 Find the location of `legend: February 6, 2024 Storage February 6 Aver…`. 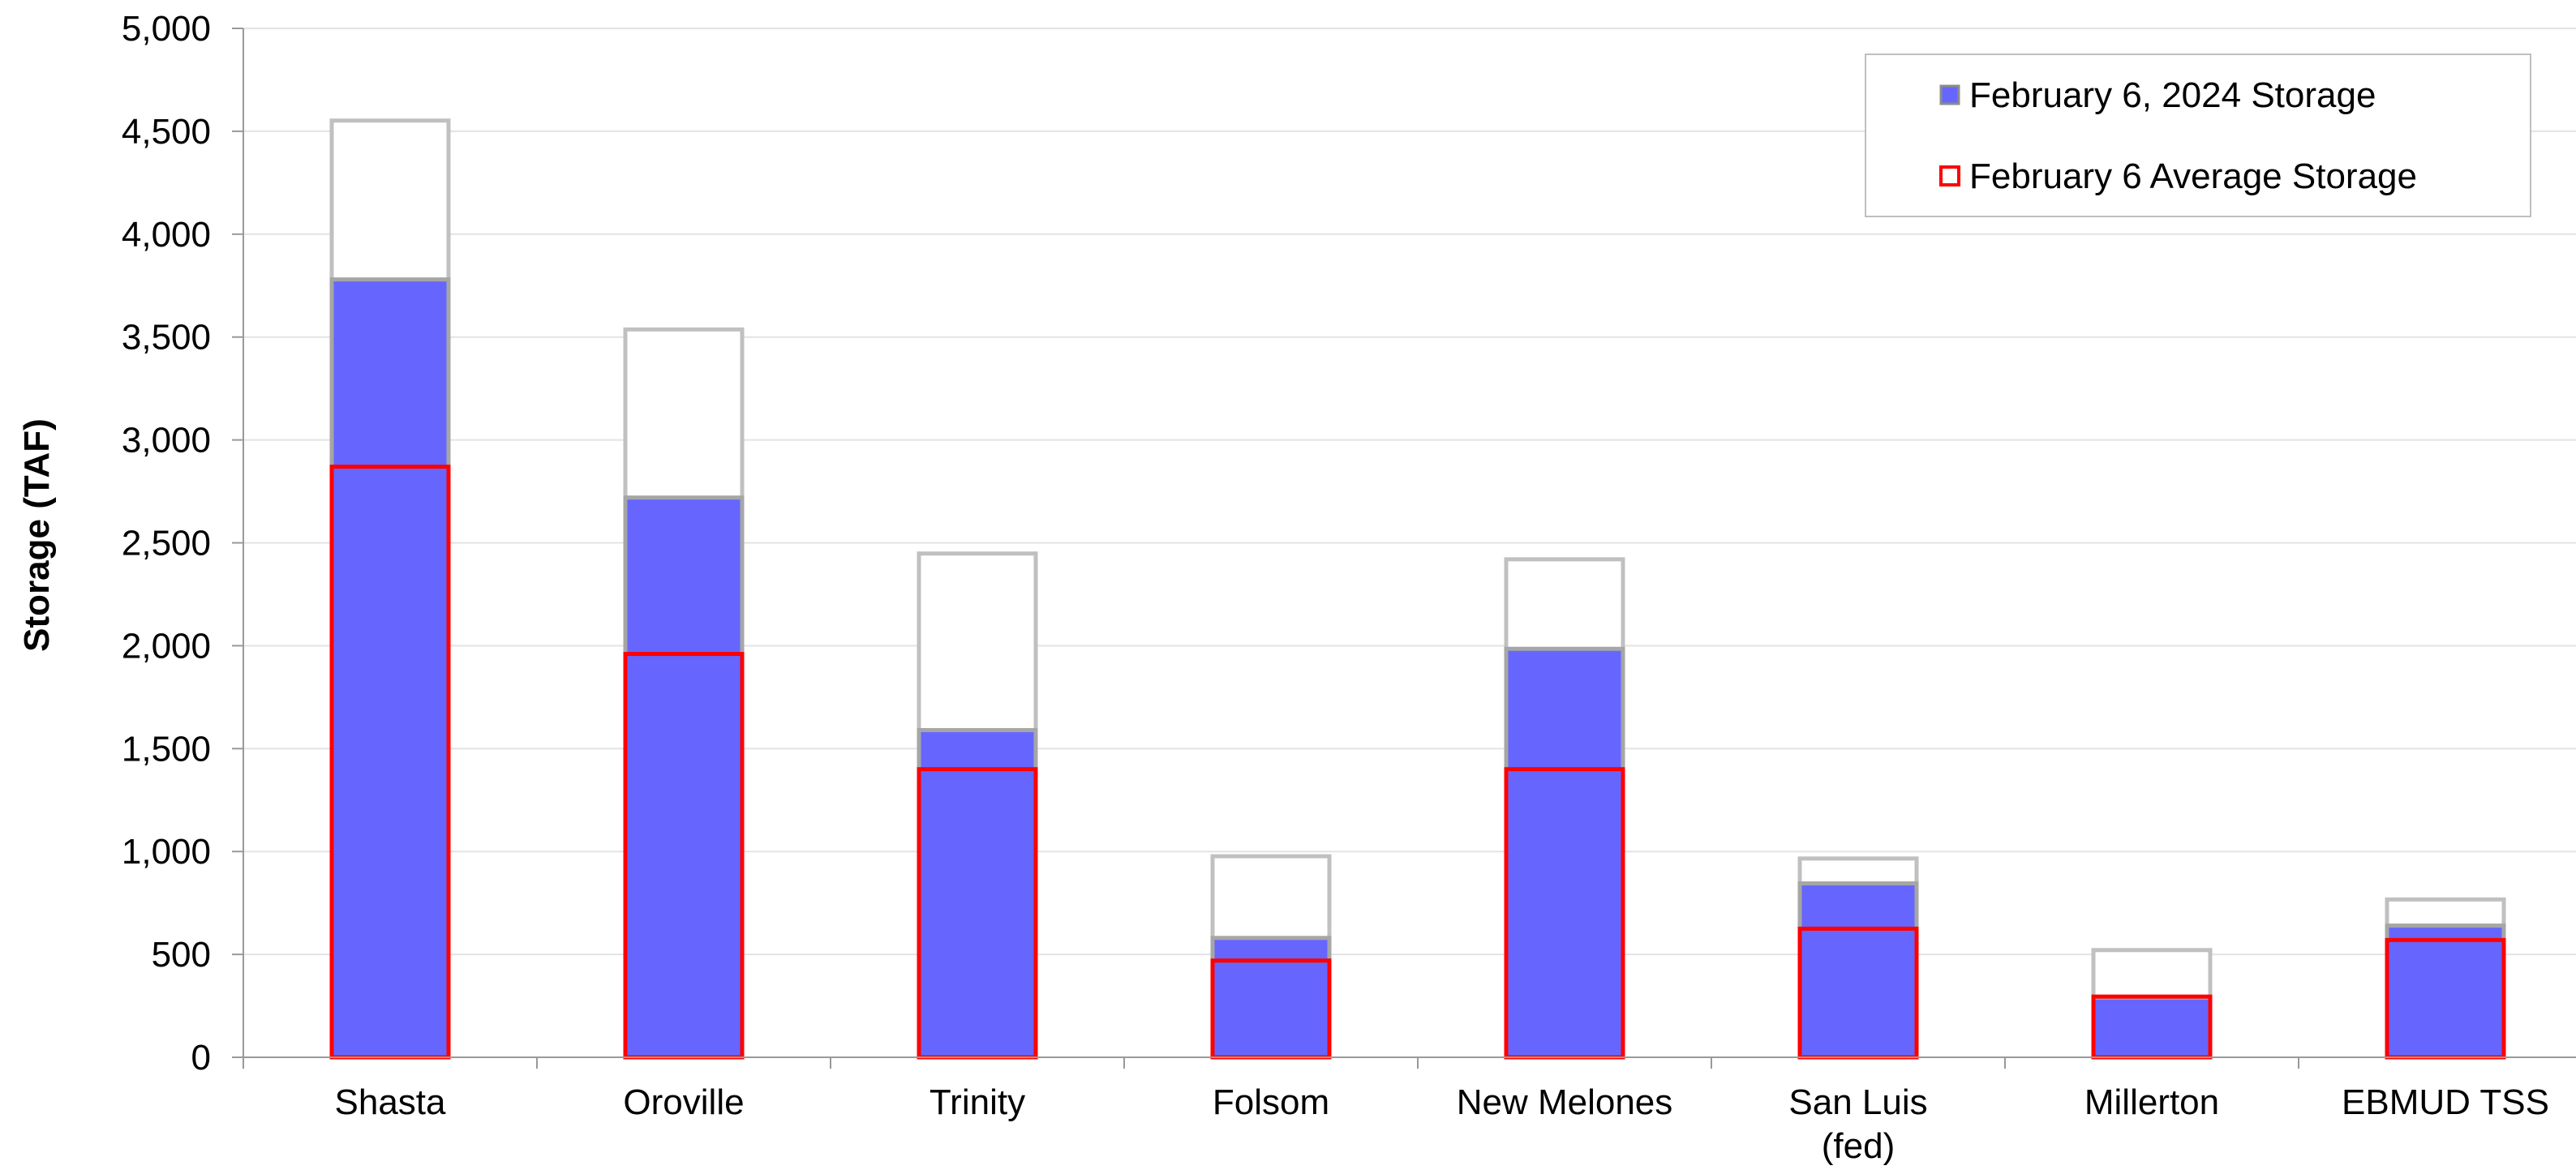

legend: February 6, 2024 Storage February 6 Aver… is located at coordinates (2198, 135).